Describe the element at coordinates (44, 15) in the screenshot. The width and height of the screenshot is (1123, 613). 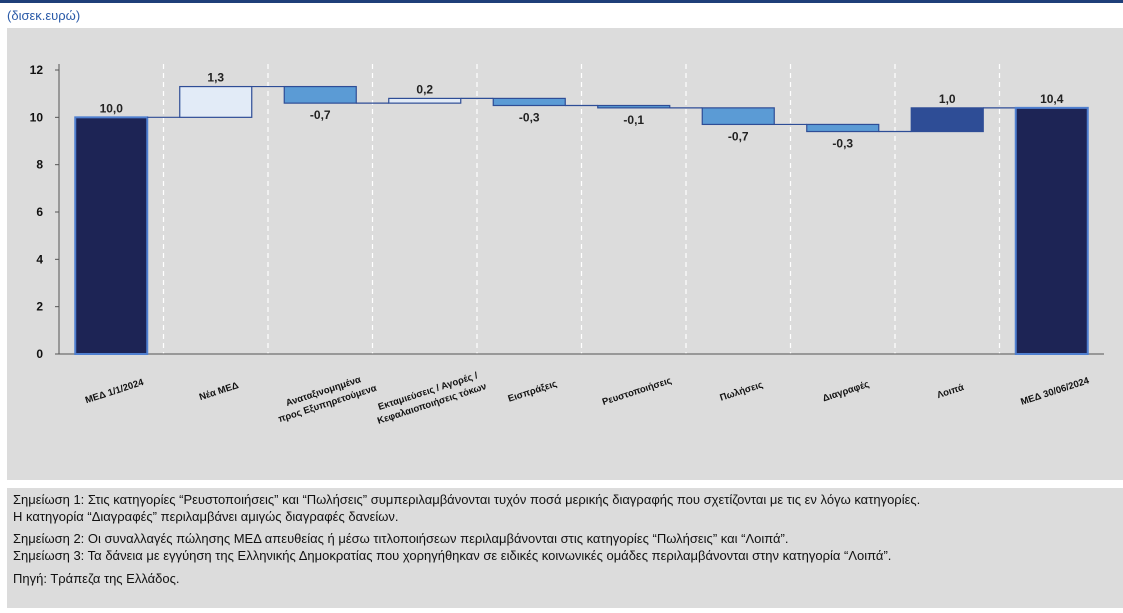
I see `unit-label: (δισεκ.ευρώ)` at that location.